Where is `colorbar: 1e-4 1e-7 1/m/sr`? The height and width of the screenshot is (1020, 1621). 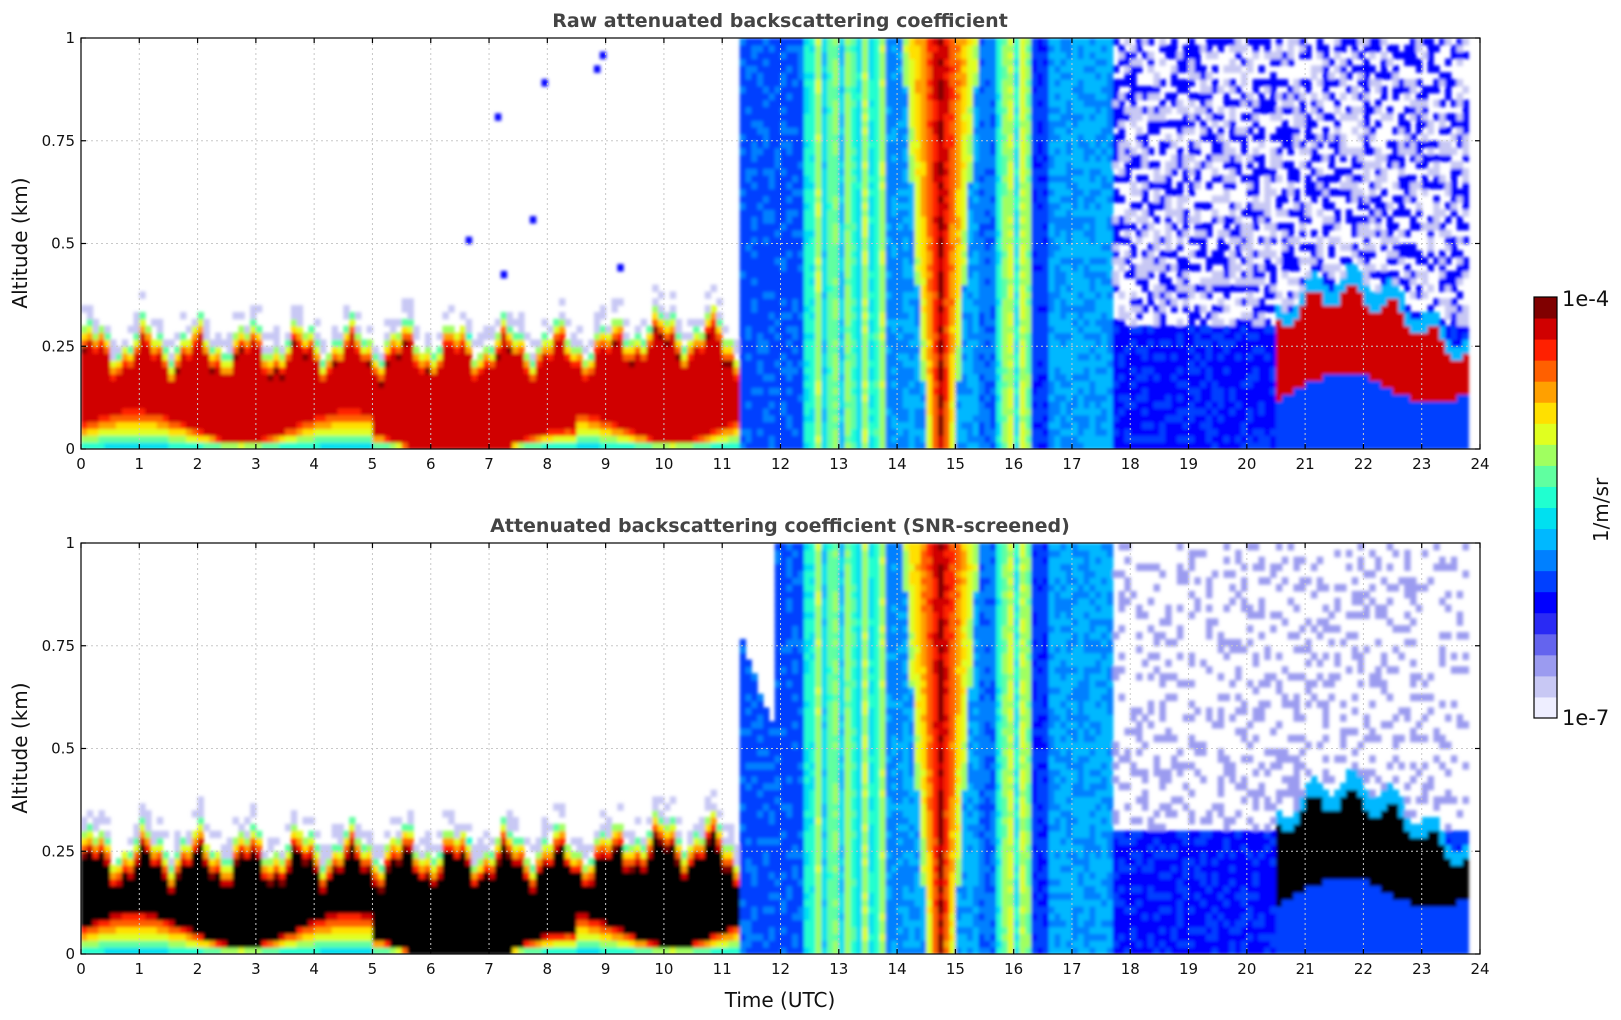
colorbar: 1e-4 1e-7 1/m/sr is located at coordinates (1573, 508).